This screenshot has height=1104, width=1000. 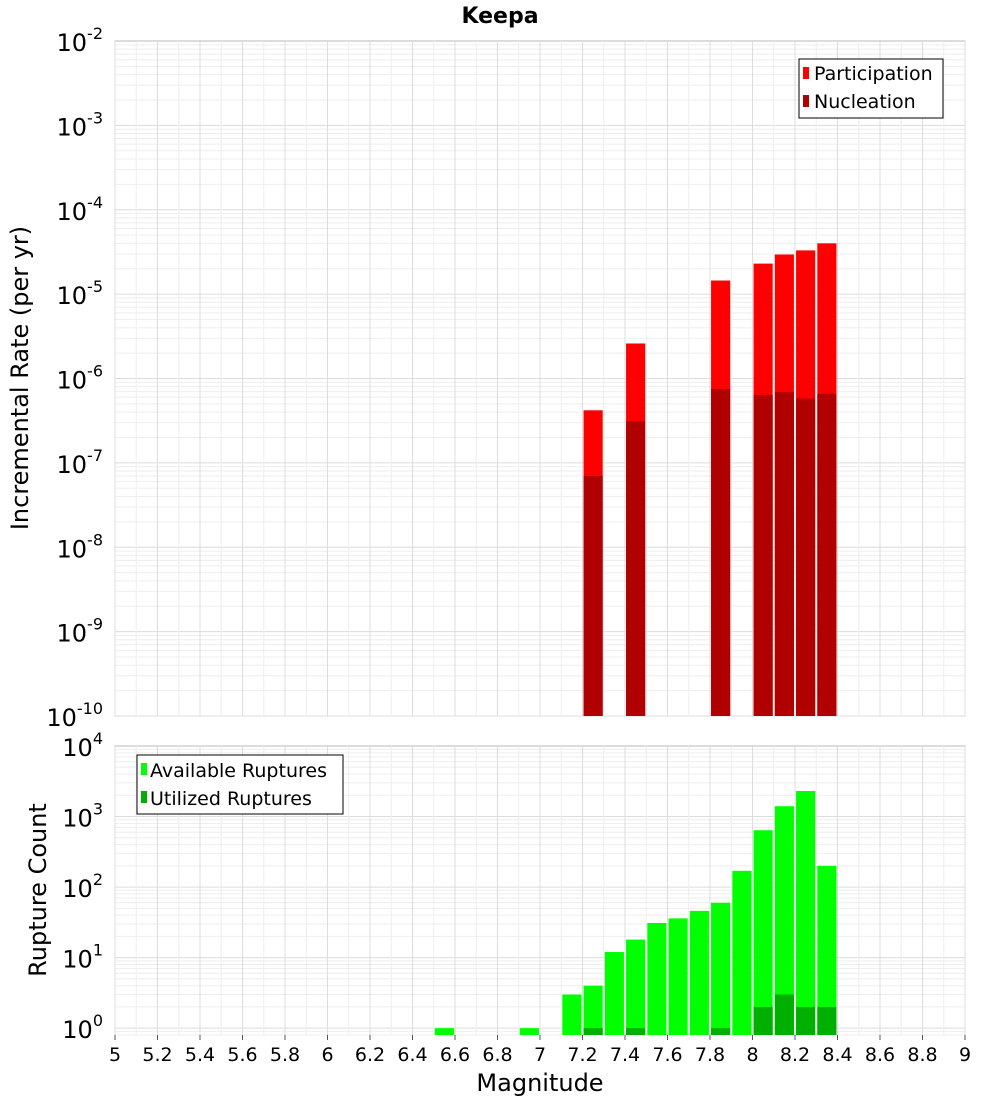 What do you see at coordinates (455, 1055) in the screenshot?
I see `x-tick-label: 6.6` at bounding box center [455, 1055].